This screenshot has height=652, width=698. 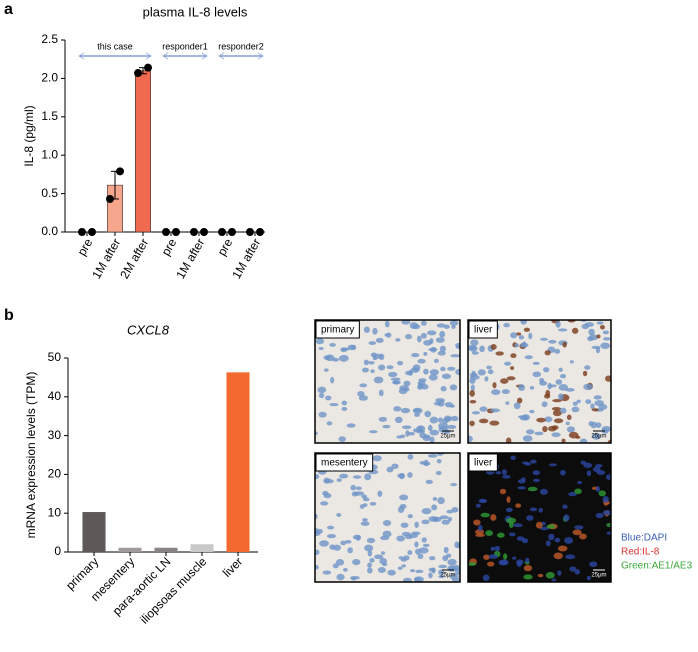 What do you see at coordinates (232, 566) in the screenshot?
I see `x-tick-label: liver` at bounding box center [232, 566].